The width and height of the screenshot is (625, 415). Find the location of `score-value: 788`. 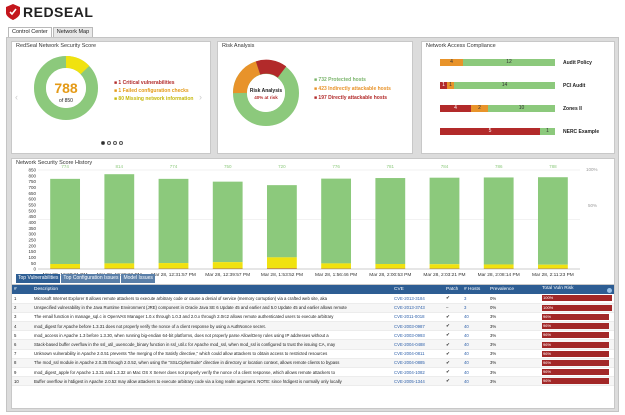

score-value: 788 is located at coordinates (66, 88).